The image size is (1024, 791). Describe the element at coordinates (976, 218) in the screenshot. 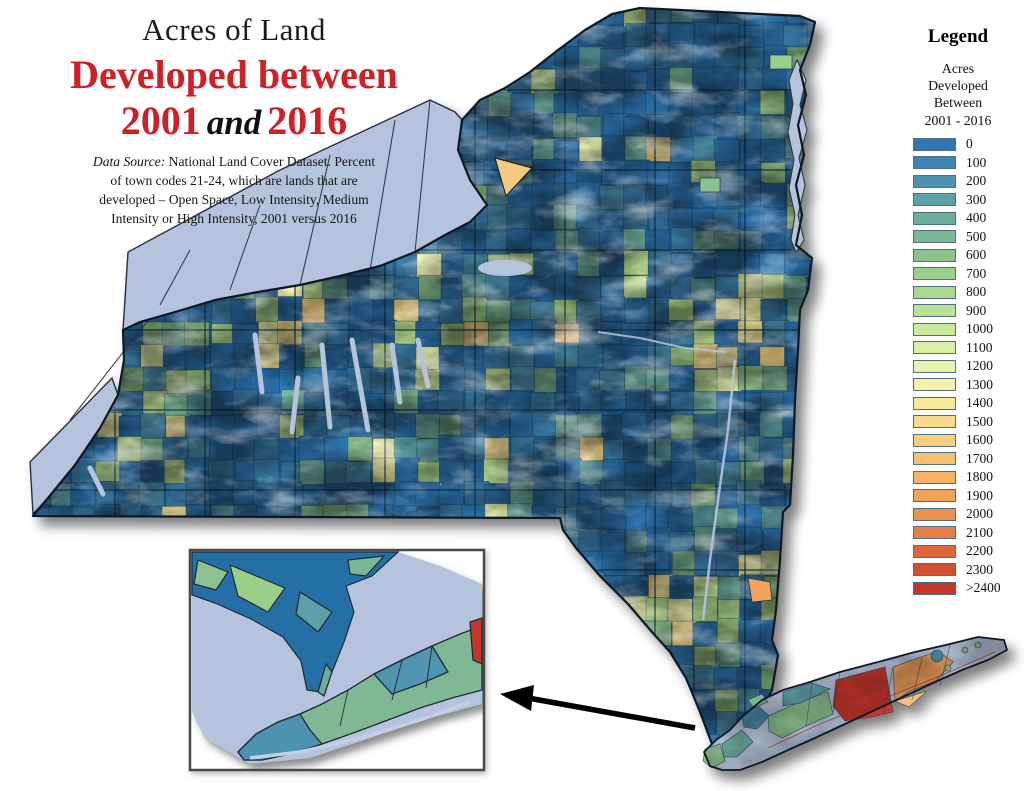

I see `legend-label: 400` at that location.